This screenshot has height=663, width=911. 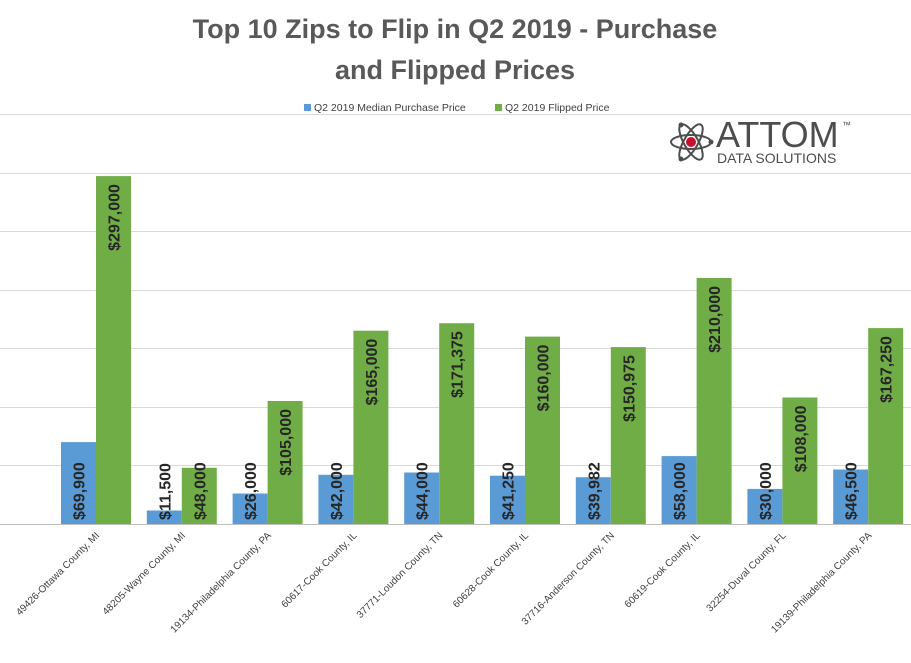 What do you see at coordinates (766, 491) in the screenshot?
I see `data-label-purchase: $30,000` at bounding box center [766, 491].